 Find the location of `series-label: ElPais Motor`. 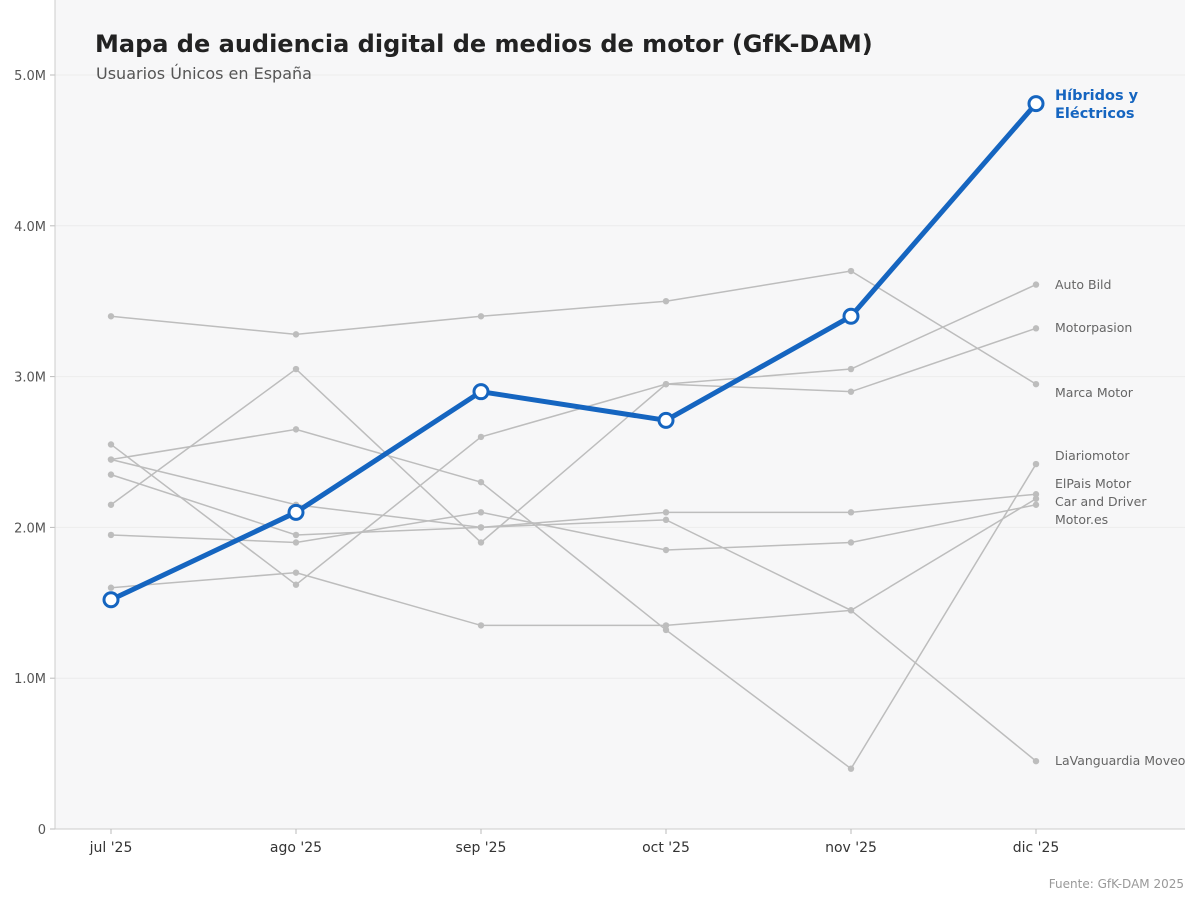

series-label: ElPais Motor is located at coordinates (1093, 483).